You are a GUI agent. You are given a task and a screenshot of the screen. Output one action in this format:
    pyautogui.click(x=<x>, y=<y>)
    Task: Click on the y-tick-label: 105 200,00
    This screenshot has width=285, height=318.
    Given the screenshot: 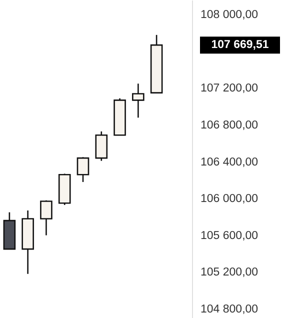 What is the action you would take?
    pyautogui.click(x=229, y=272)
    